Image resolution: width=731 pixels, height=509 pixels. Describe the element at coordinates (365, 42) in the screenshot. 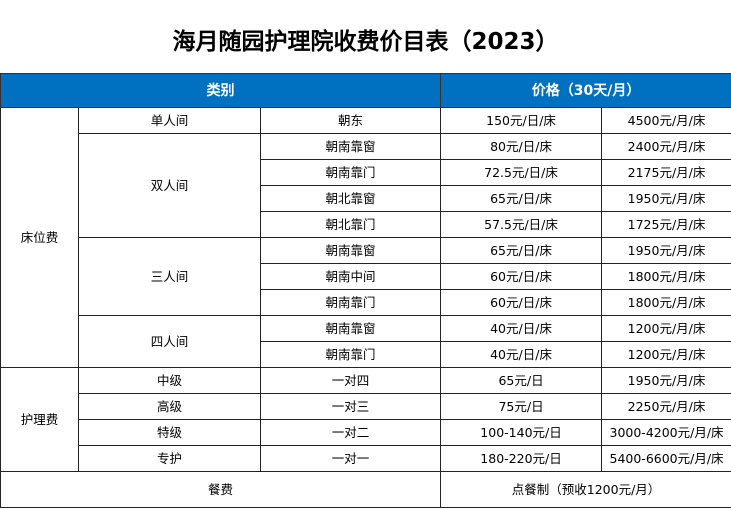

I see `page-title: 海月随园护理院收费价目表（2023）` at that location.